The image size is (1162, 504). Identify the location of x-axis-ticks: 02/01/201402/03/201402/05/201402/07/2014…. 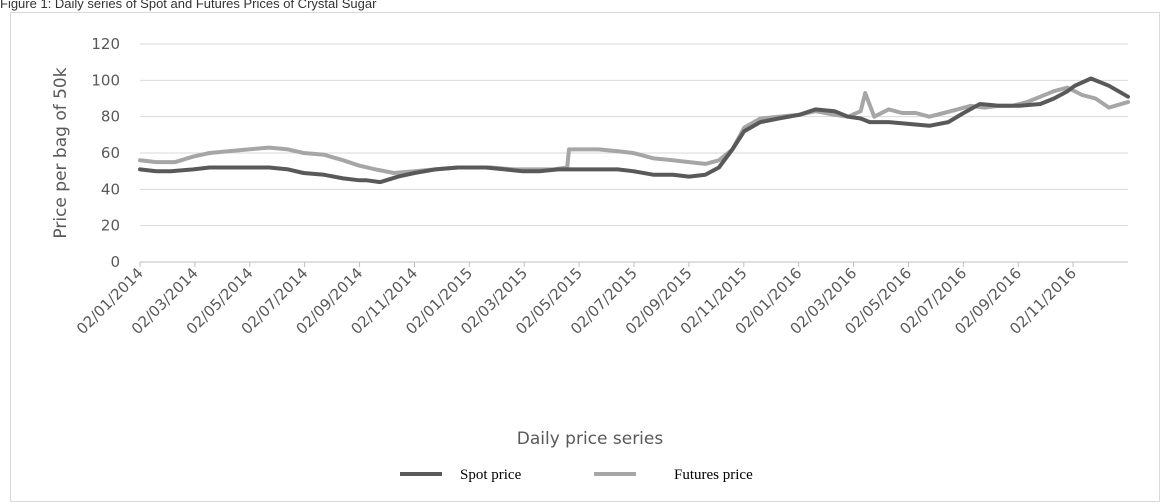
(576, 300).